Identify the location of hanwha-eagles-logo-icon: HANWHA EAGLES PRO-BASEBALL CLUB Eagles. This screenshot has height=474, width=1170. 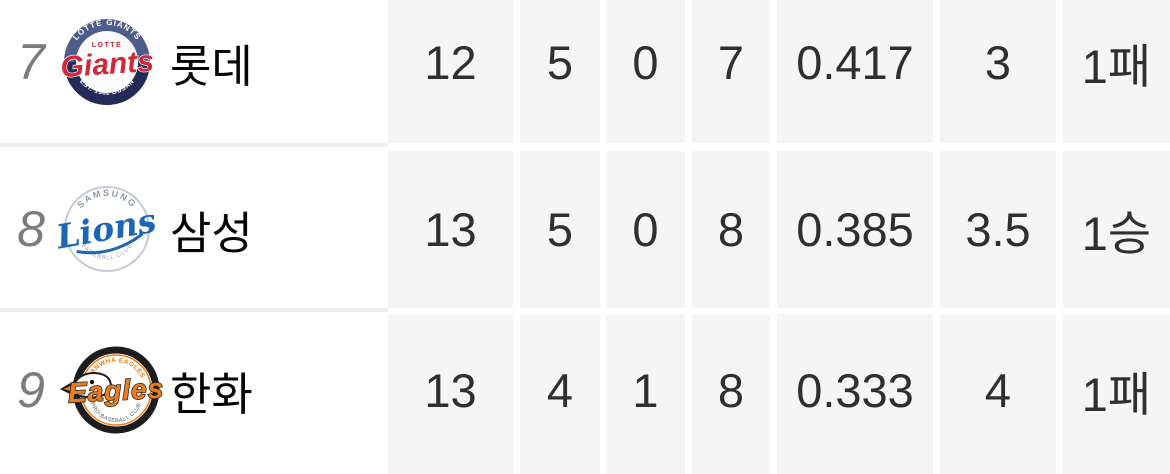
(112, 390).